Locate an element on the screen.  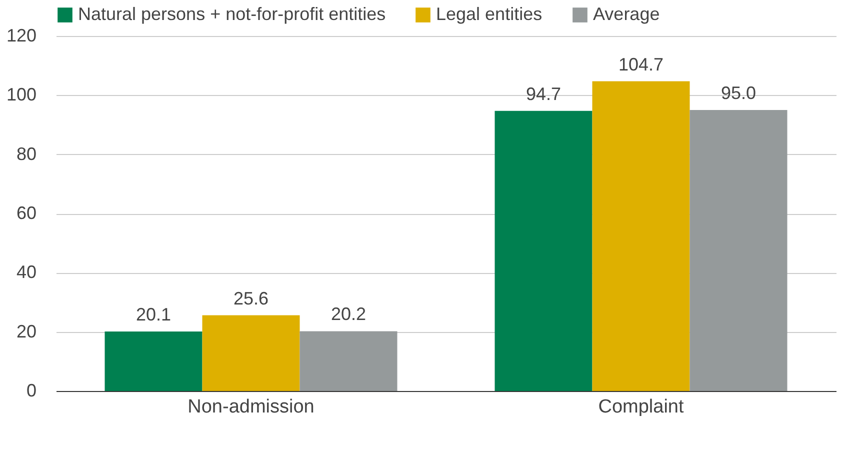
y-tick-label: 80 is located at coordinates (26, 154).